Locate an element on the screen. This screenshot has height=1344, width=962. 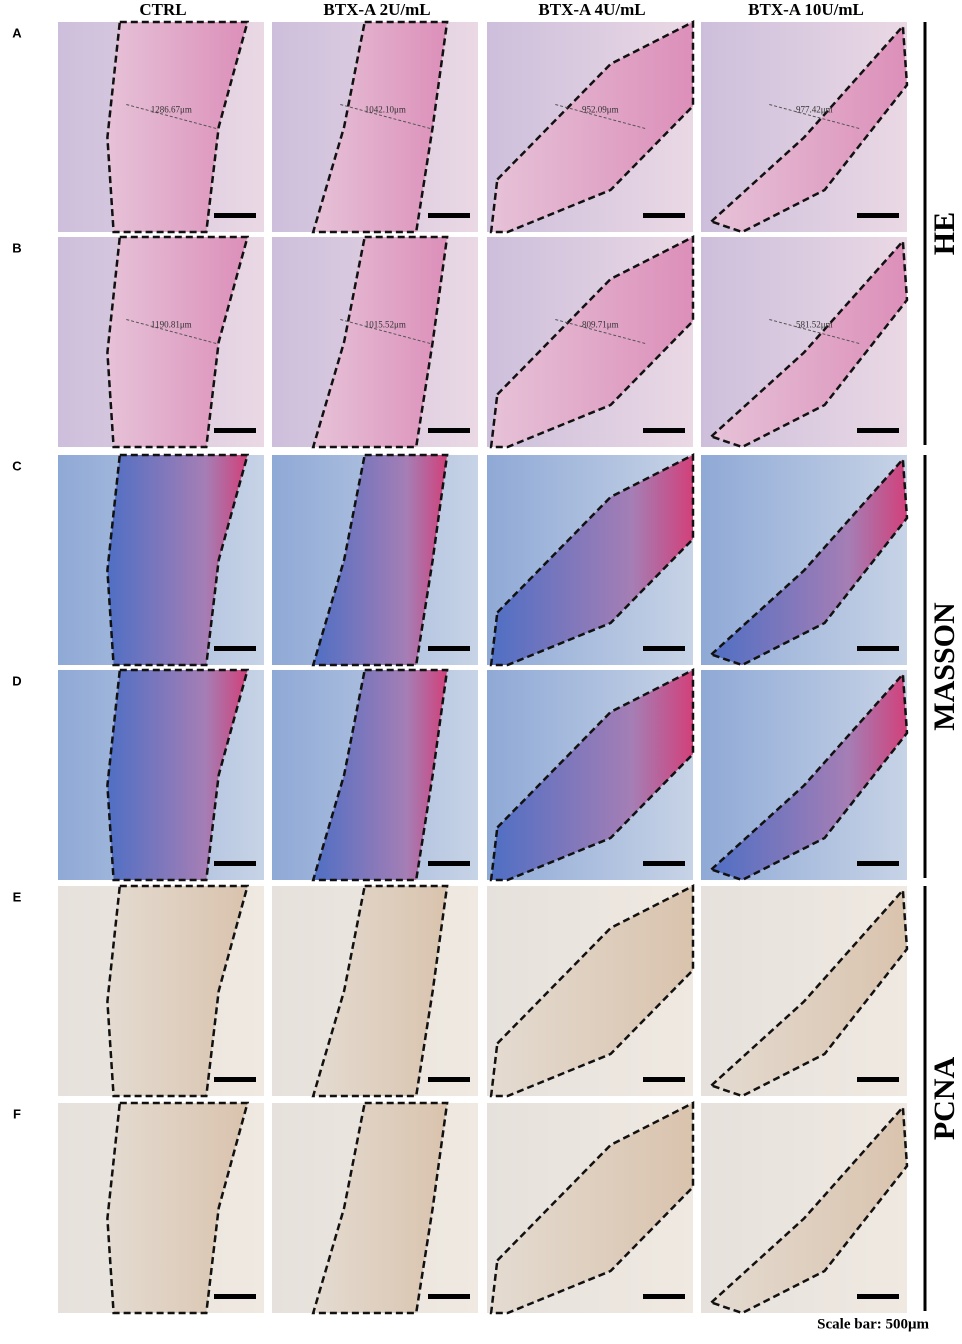
measurement: 1042.10μm is located at coordinates (385, 110).